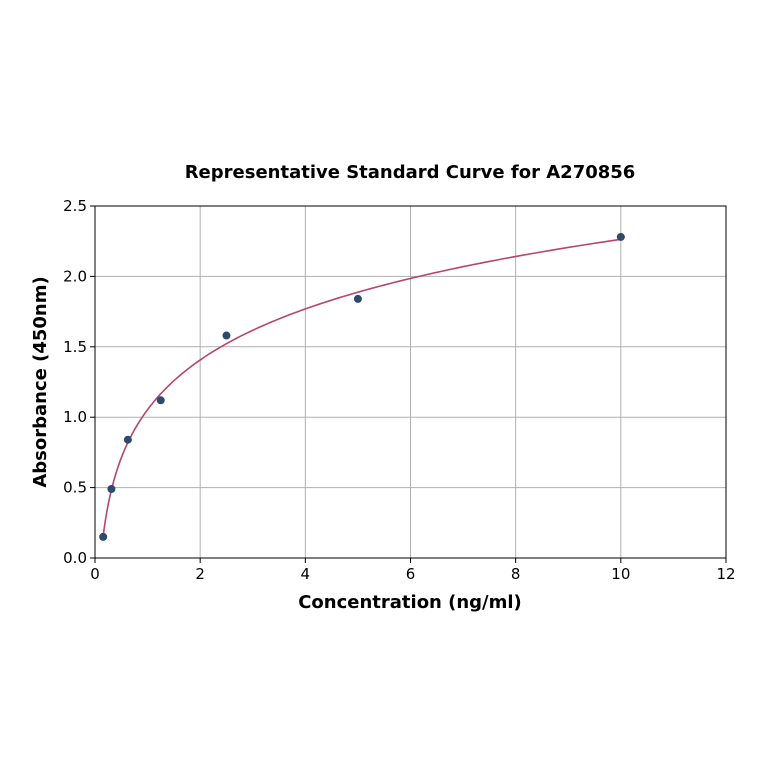 The width and height of the screenshot is (764, 764). Describe the element at coordinates (75, 347) in the screenshot. I see `y-tick-label: 1.5` at that location.